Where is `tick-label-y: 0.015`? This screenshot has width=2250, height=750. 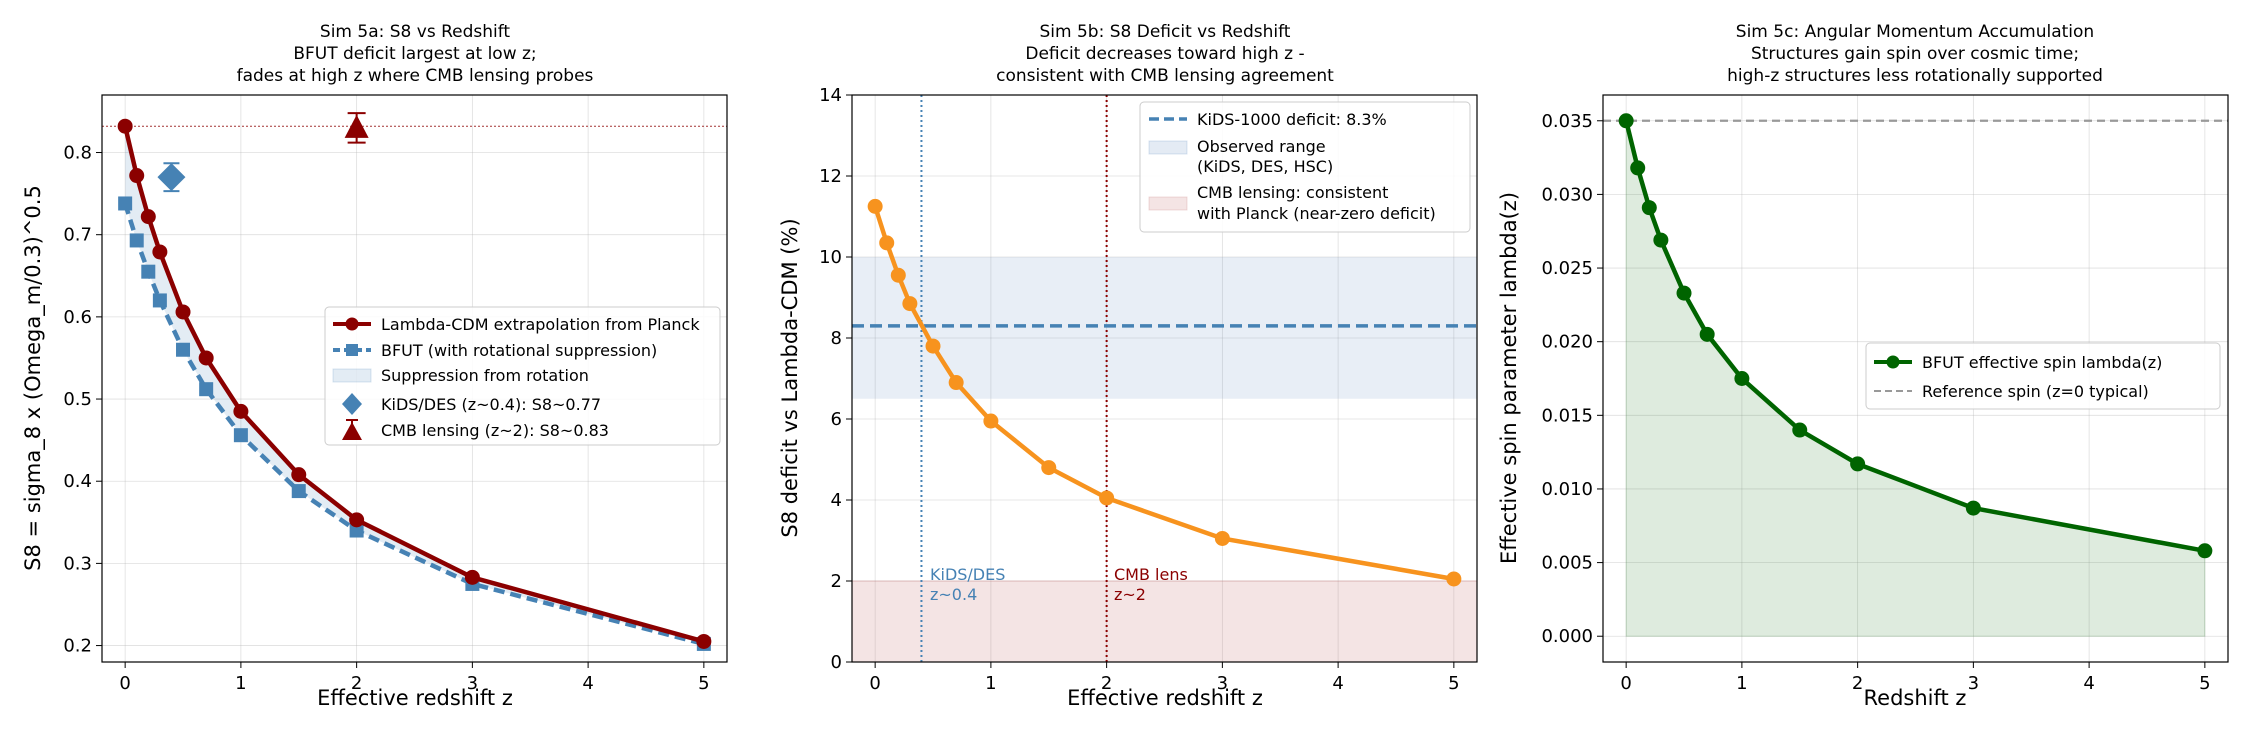 tick-label-y: 0.015 is located at coordinates (1567, 415).